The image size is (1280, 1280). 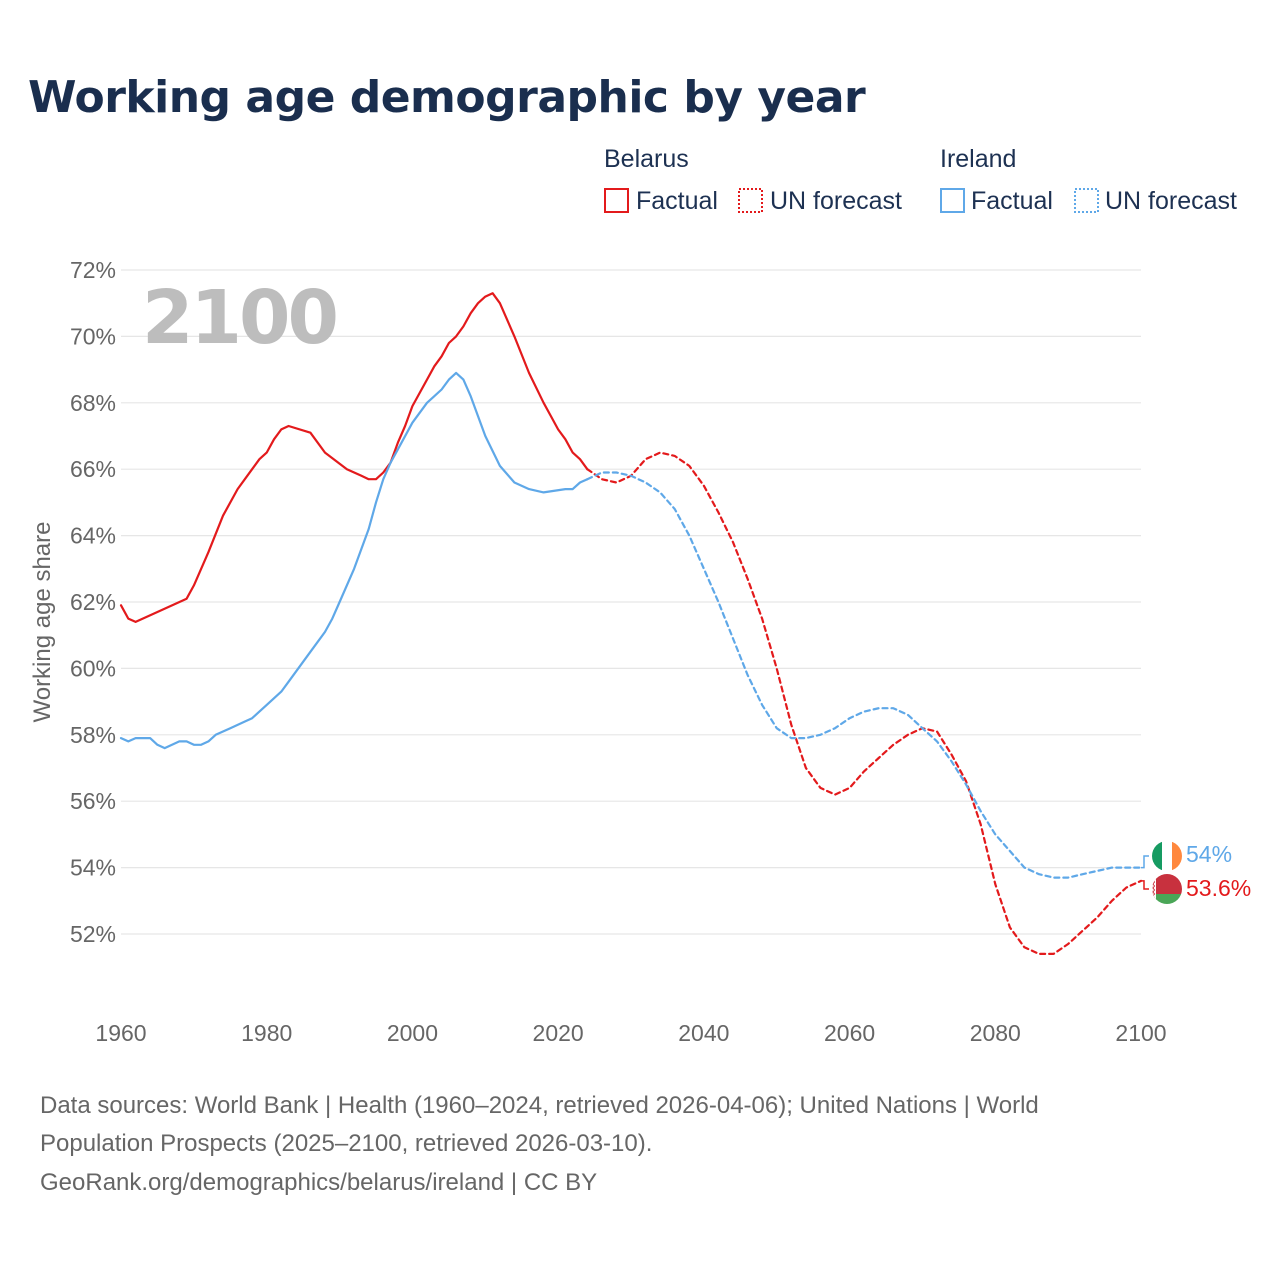 I want to click on legend-label-ireland-forecast: UN forecast, so click(x=1171, y=201).